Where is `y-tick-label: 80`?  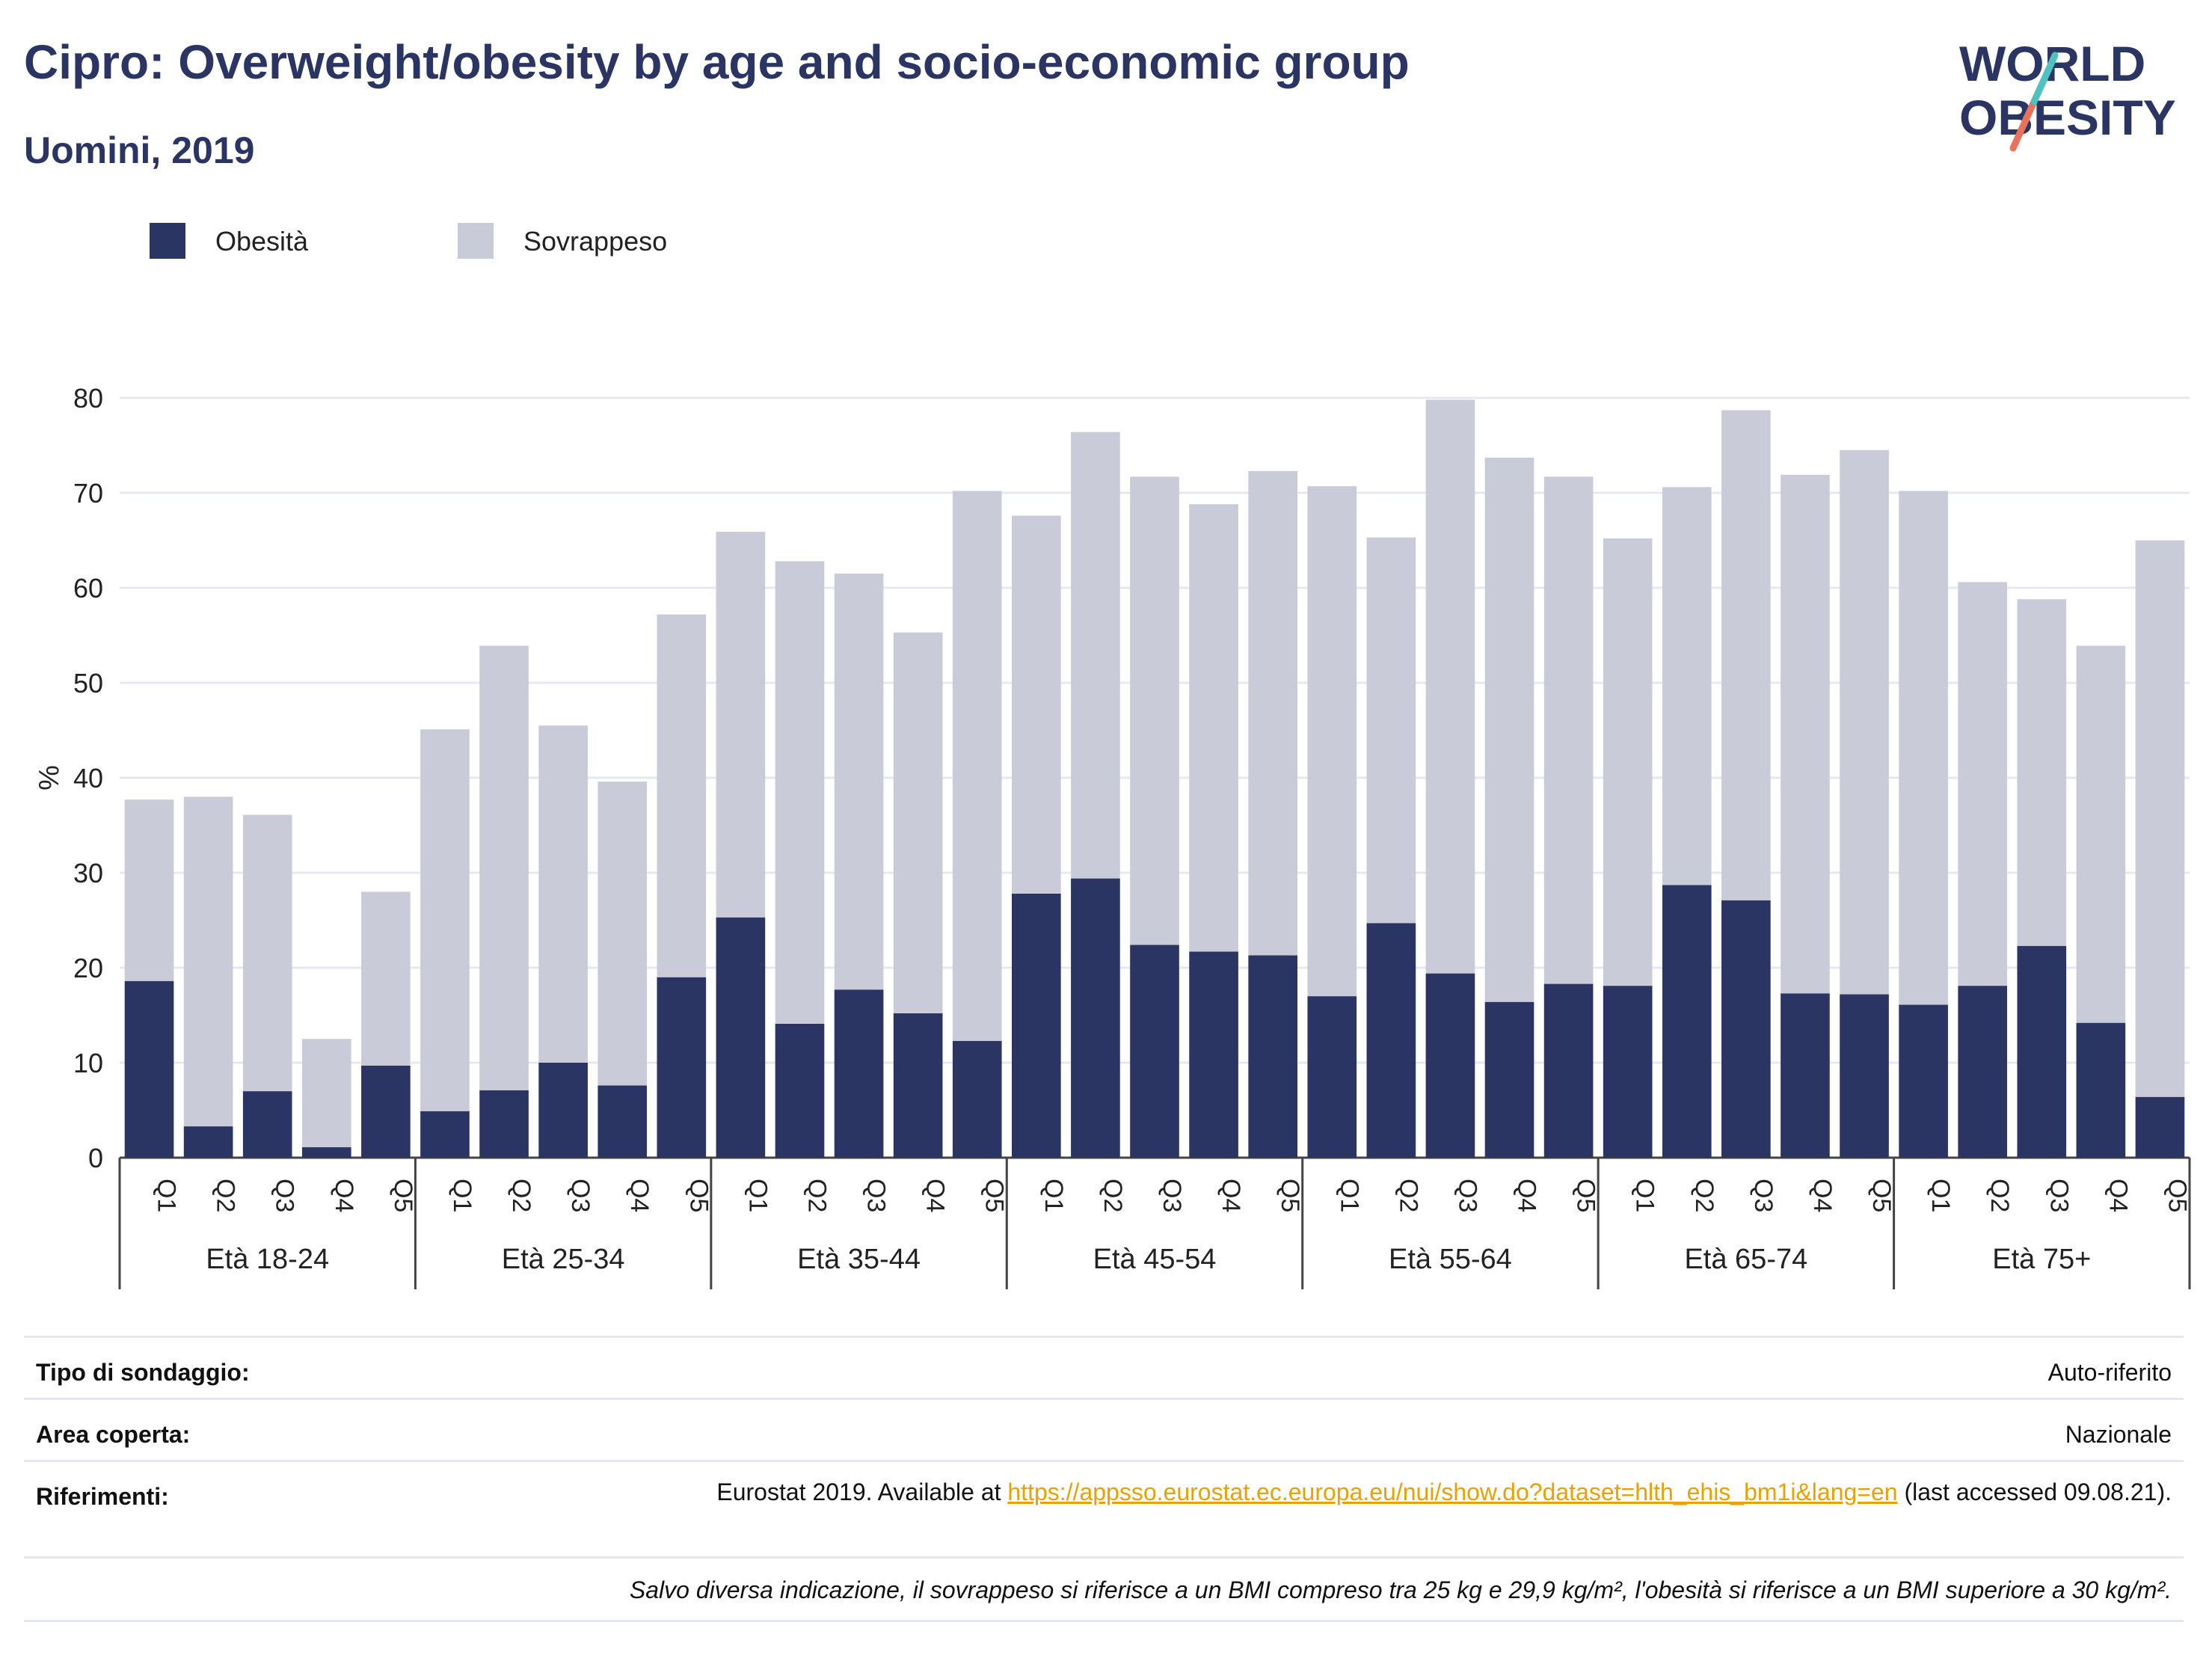
y-tick-label: 80 is located at coordinates (88, 398).